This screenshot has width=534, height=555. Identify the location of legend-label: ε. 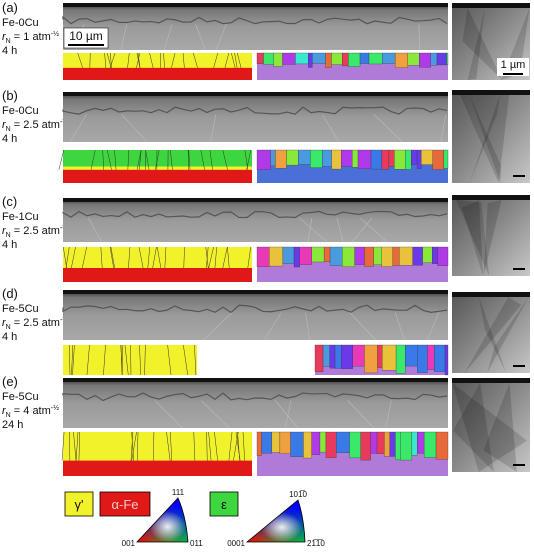
(224, 504).